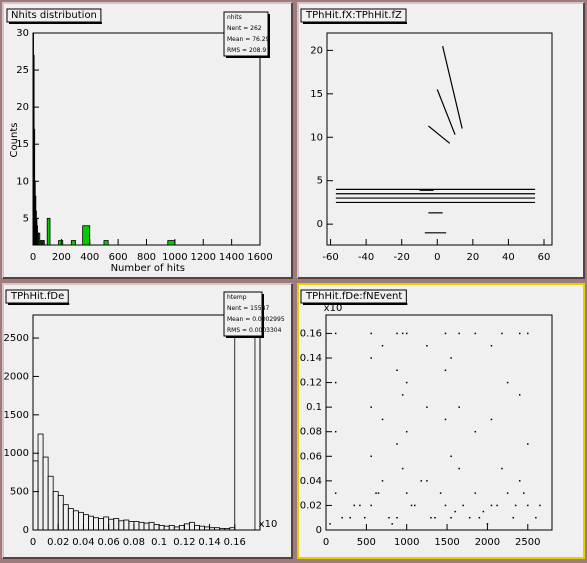 The image size is (587, 563). I want to click on frame, so click(439, 422).